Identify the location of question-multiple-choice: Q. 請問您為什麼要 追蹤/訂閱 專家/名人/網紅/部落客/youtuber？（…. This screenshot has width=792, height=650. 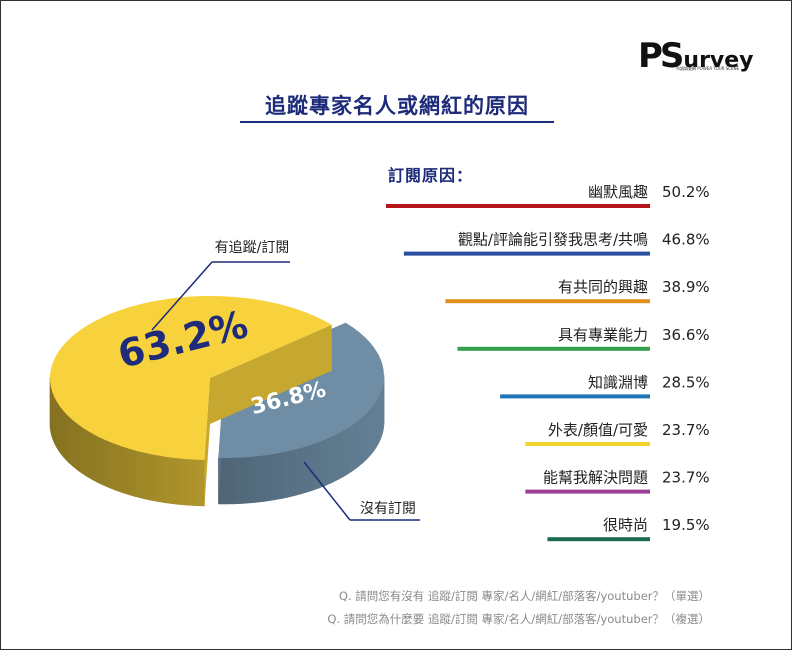
(518, 619).